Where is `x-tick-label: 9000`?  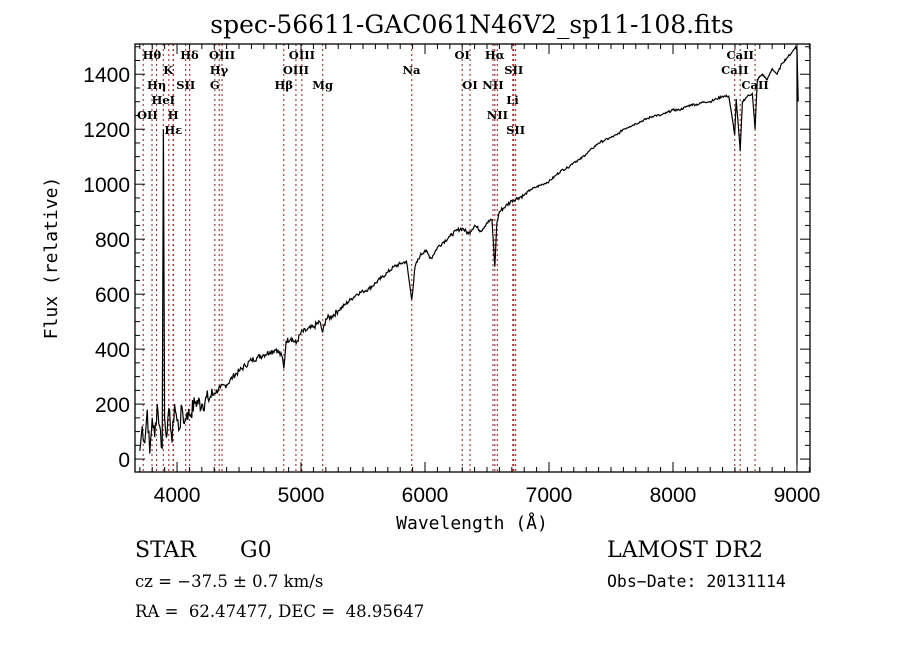 x-tick-label: 9000 is located at coordinates (797, 495).